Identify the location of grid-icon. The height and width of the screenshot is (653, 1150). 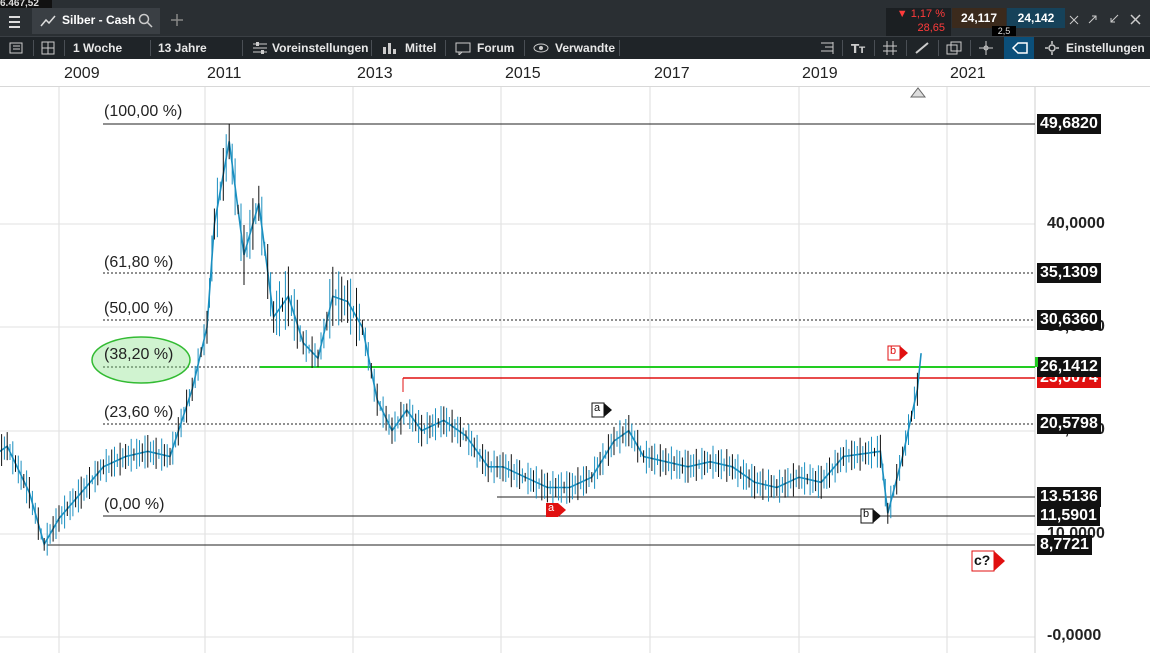
(890, 48).